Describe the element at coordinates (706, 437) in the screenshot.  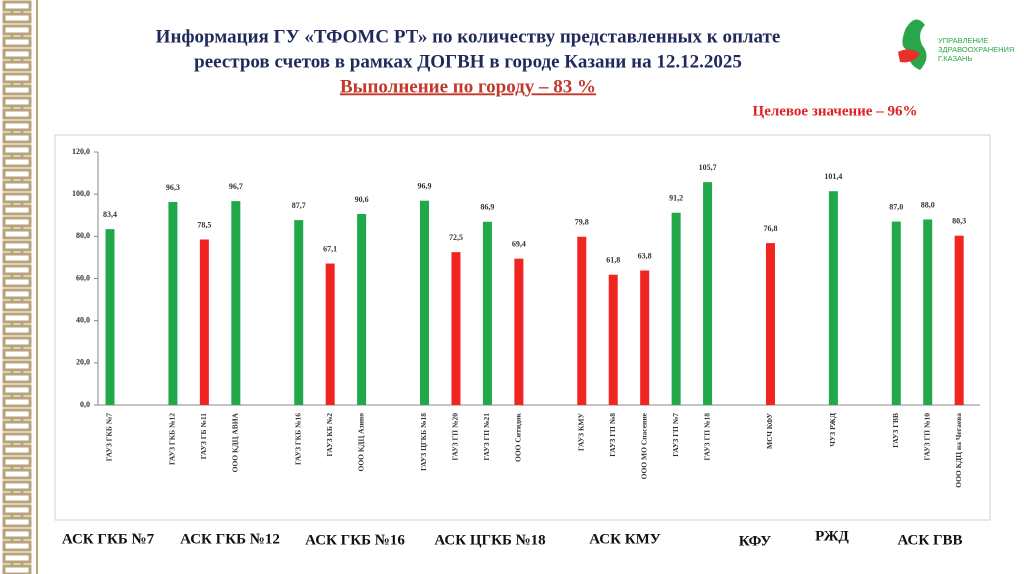
I see `x-tick-label: ГАУЗ ГП №18` at that location.